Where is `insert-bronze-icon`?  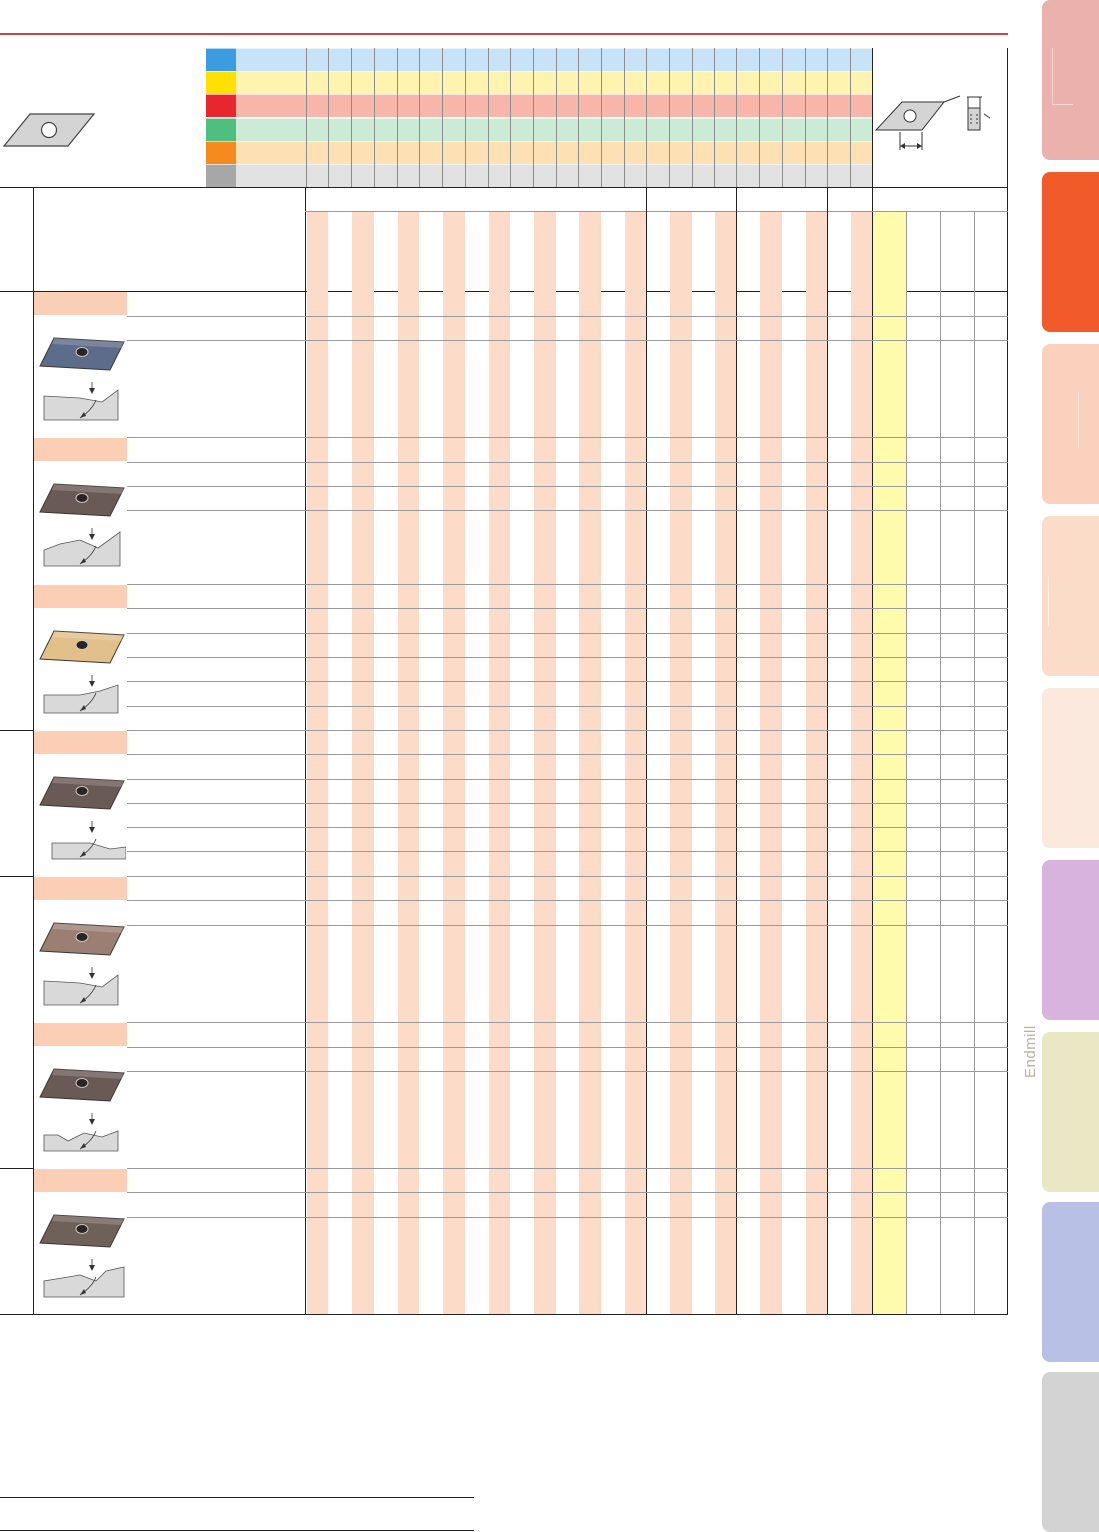
insert-bronze-icon is located at coordinates (82, 939).